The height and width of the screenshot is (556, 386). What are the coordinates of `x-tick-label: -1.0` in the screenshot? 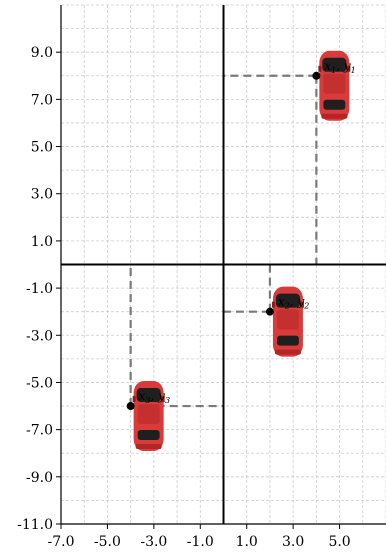 It's located at (200, 542).